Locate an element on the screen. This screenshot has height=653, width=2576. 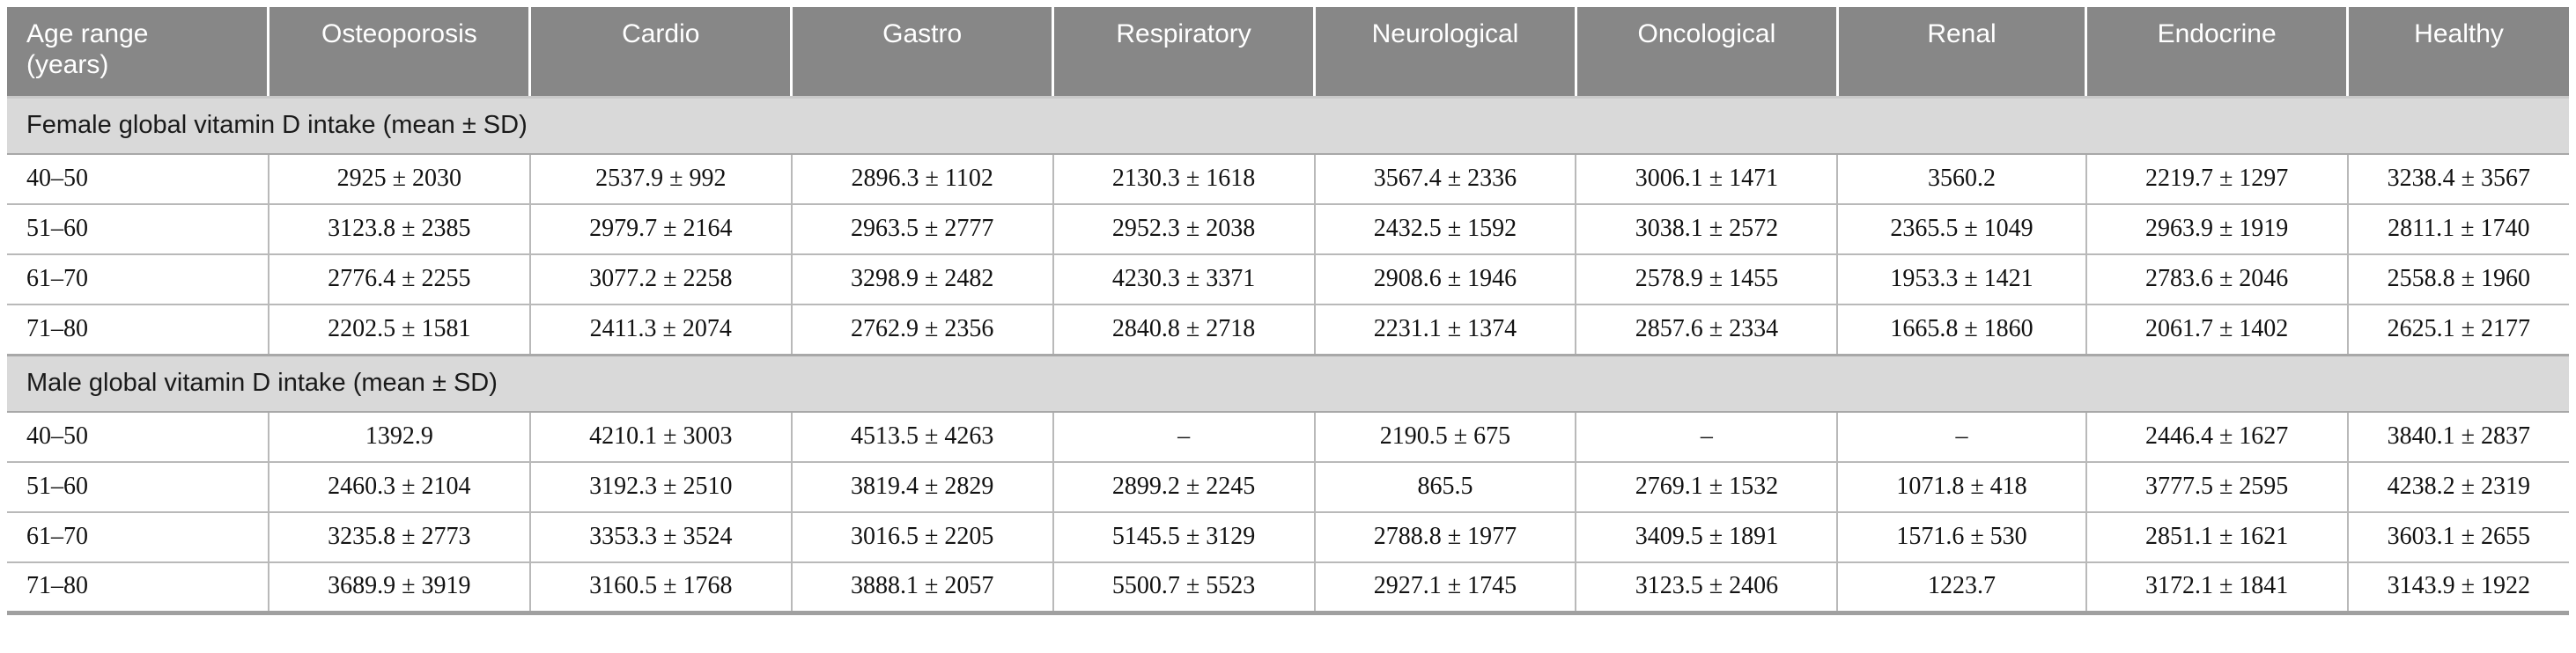
cell-osteoporosis: 1392.9 is located at coordinates (399, 438).